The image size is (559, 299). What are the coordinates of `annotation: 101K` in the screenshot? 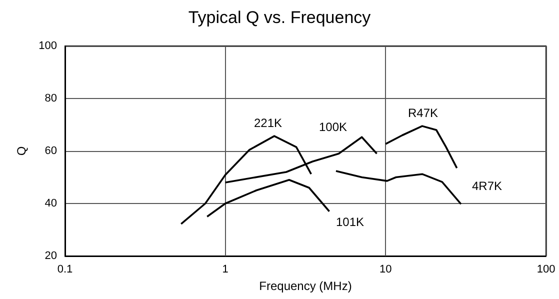 It's located at (350, 222).